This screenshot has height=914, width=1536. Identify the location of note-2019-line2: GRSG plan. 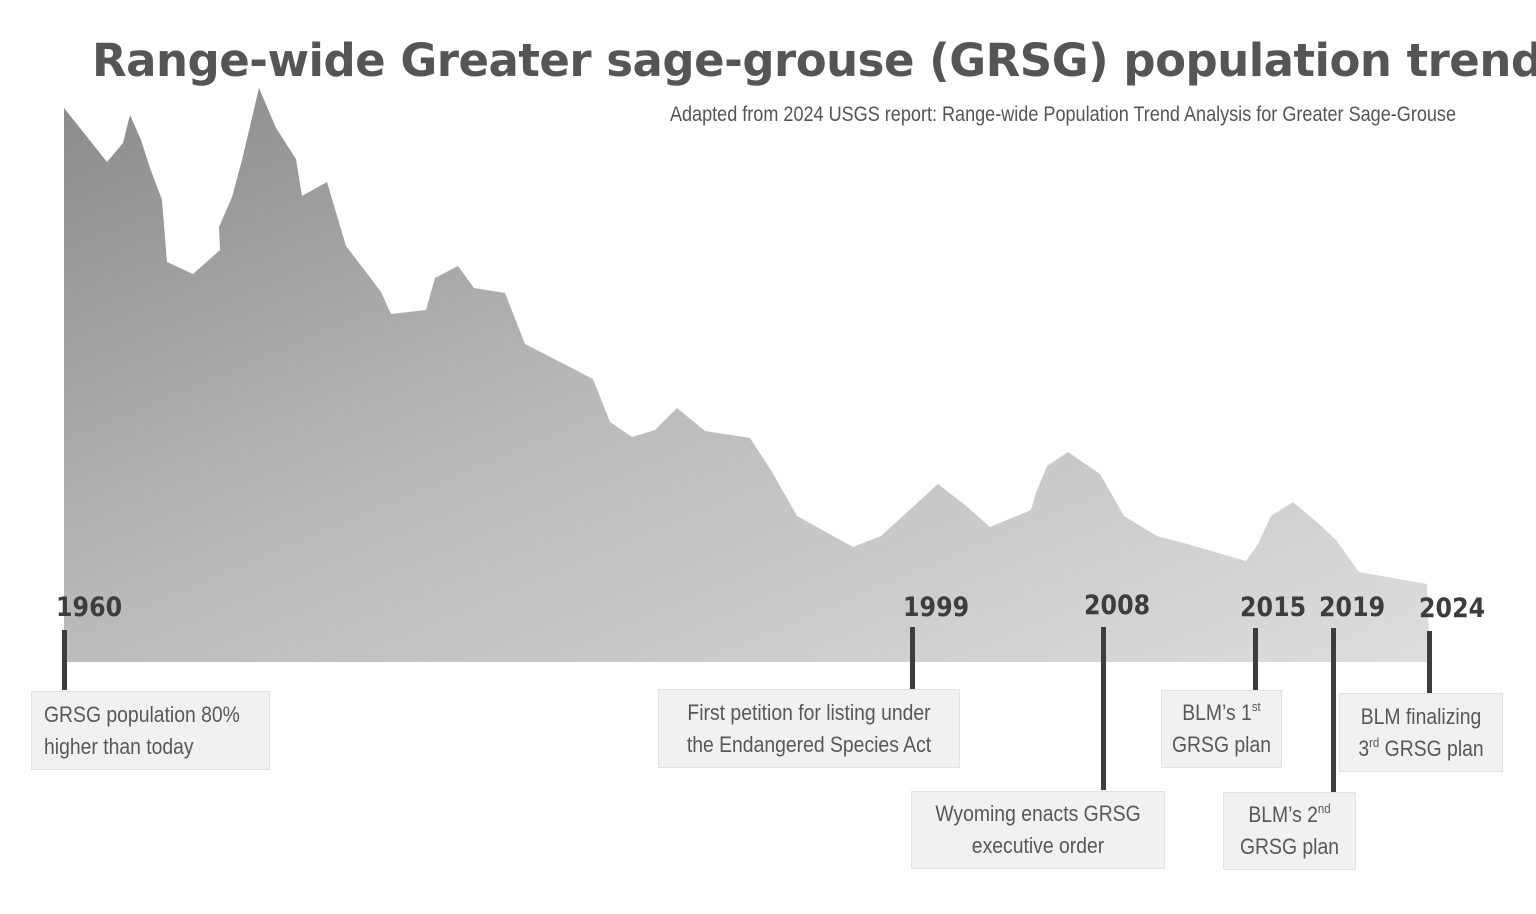
(1289, 846).